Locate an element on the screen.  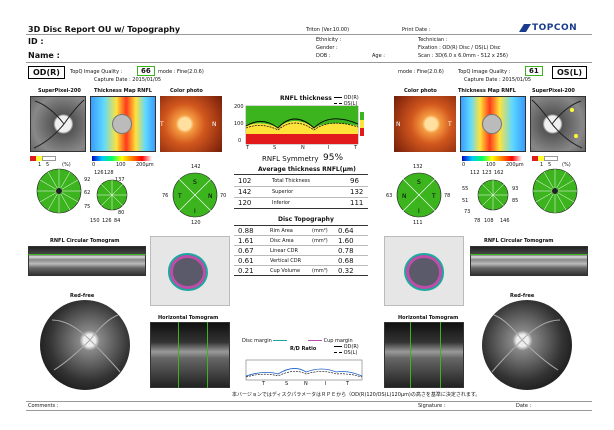
avg-row-superior: 142 Superior 132 is located at coordinates (301, 192).